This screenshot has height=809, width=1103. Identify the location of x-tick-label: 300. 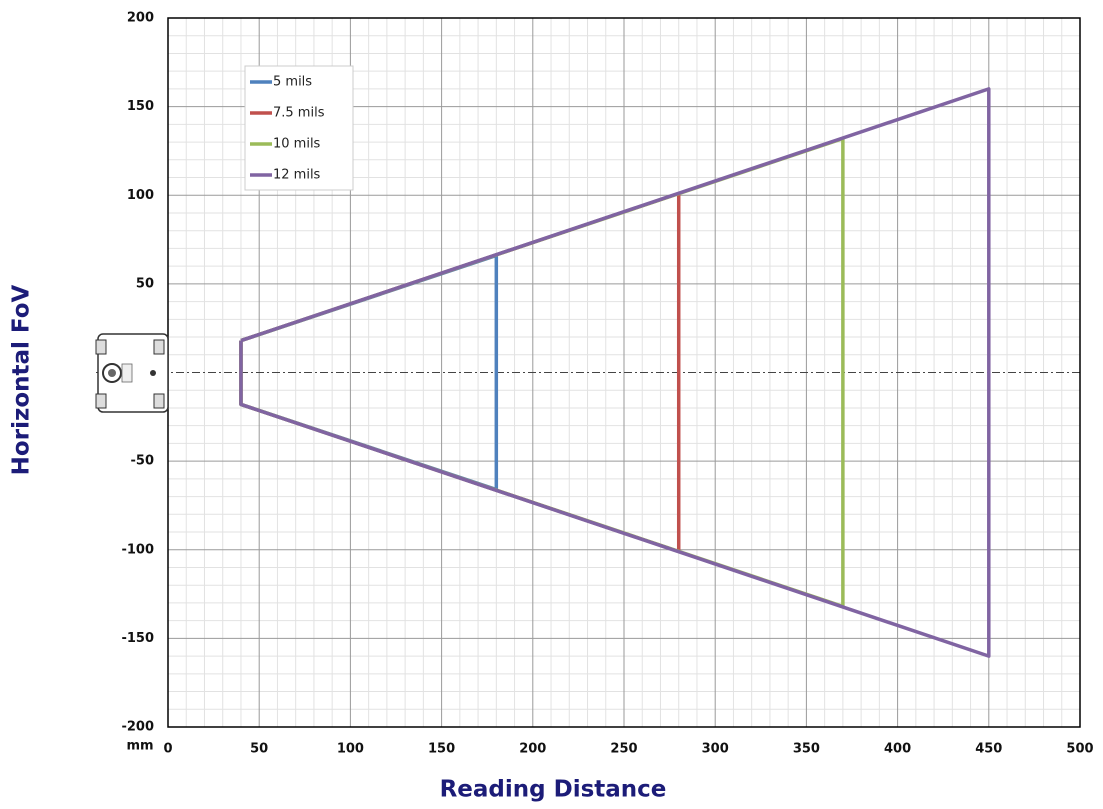
(715, 749).